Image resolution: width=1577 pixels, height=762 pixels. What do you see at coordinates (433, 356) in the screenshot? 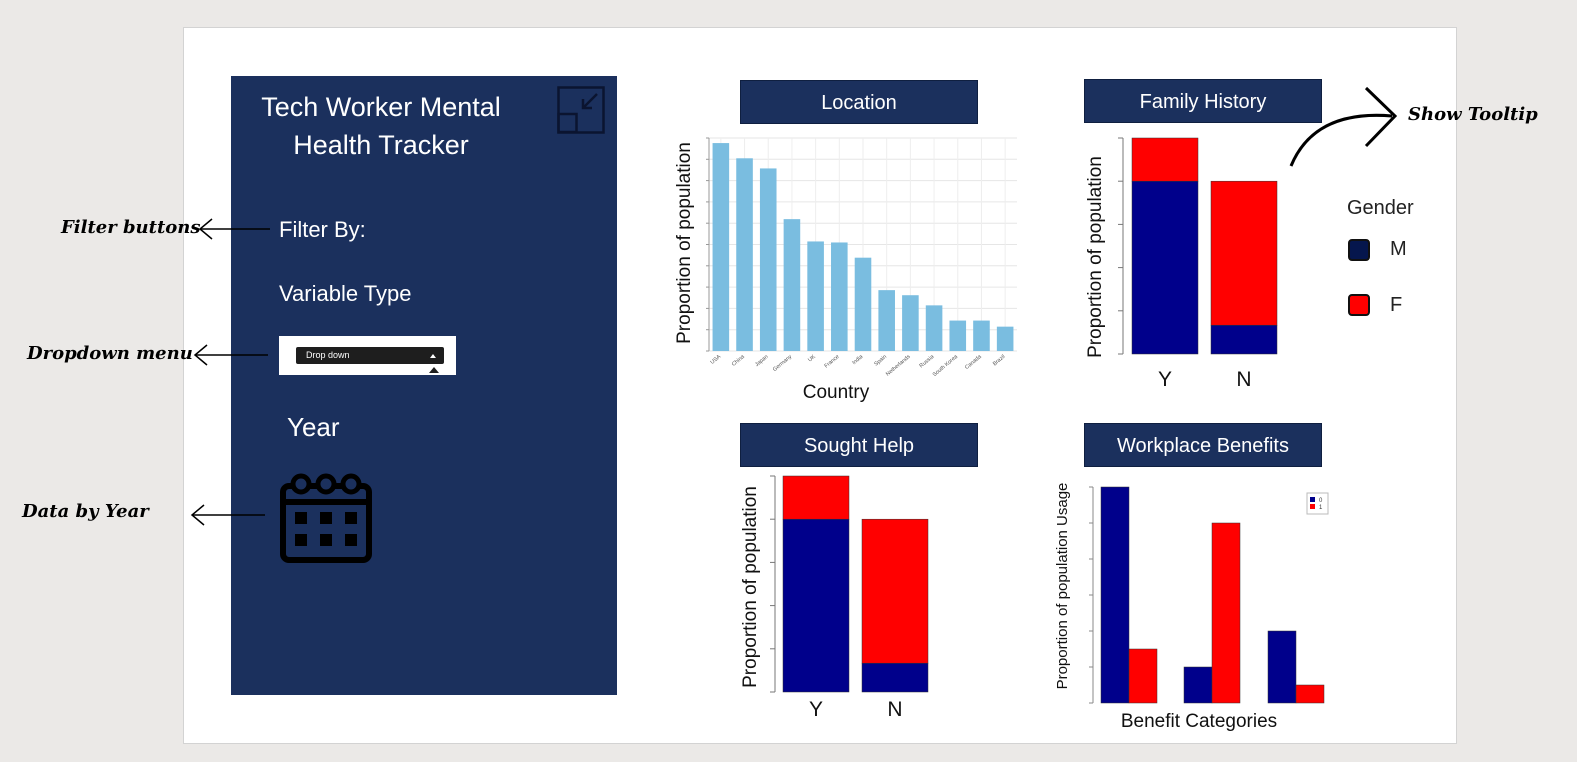
I see `caret-up-icon` at bounding box center [433, 356].